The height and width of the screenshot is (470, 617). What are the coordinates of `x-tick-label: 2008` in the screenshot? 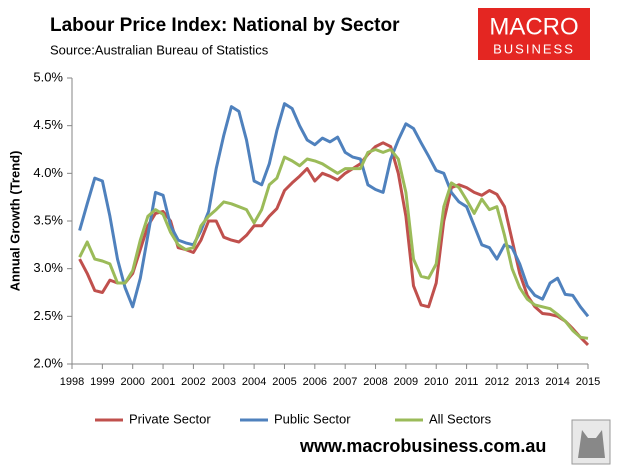 It's located at (375, 382).